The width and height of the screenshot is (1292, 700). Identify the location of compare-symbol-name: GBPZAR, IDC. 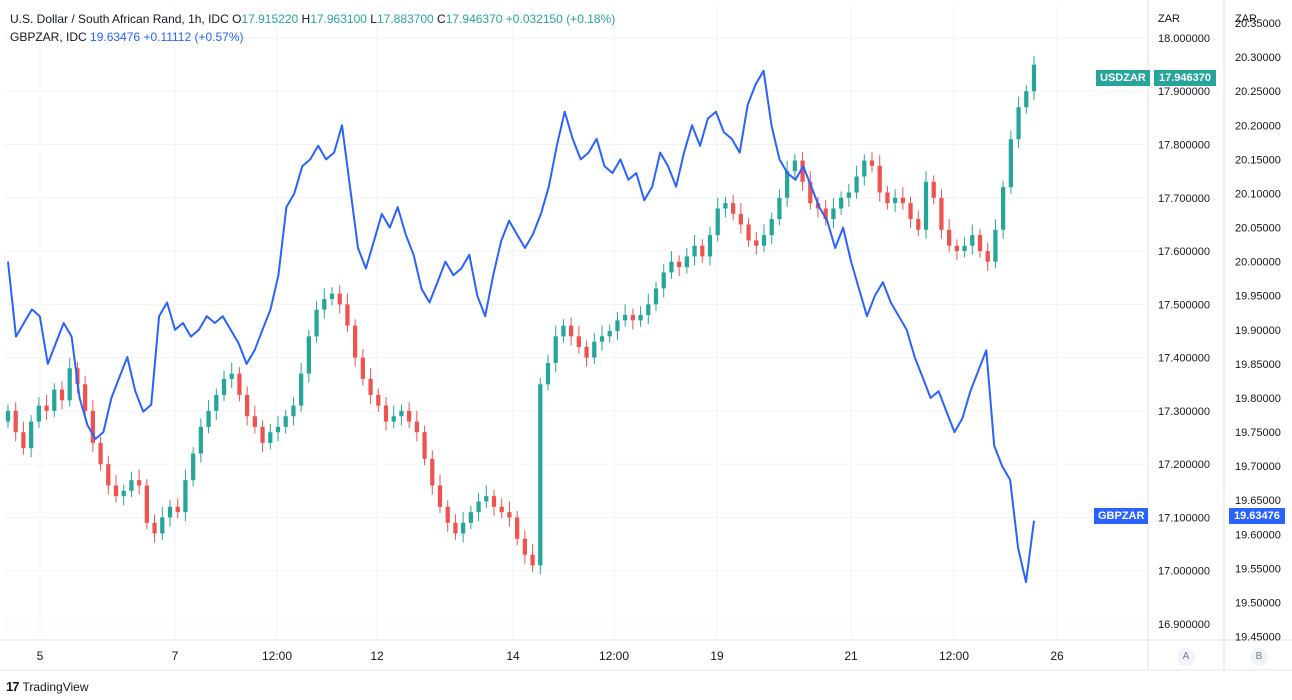
(48, 37).